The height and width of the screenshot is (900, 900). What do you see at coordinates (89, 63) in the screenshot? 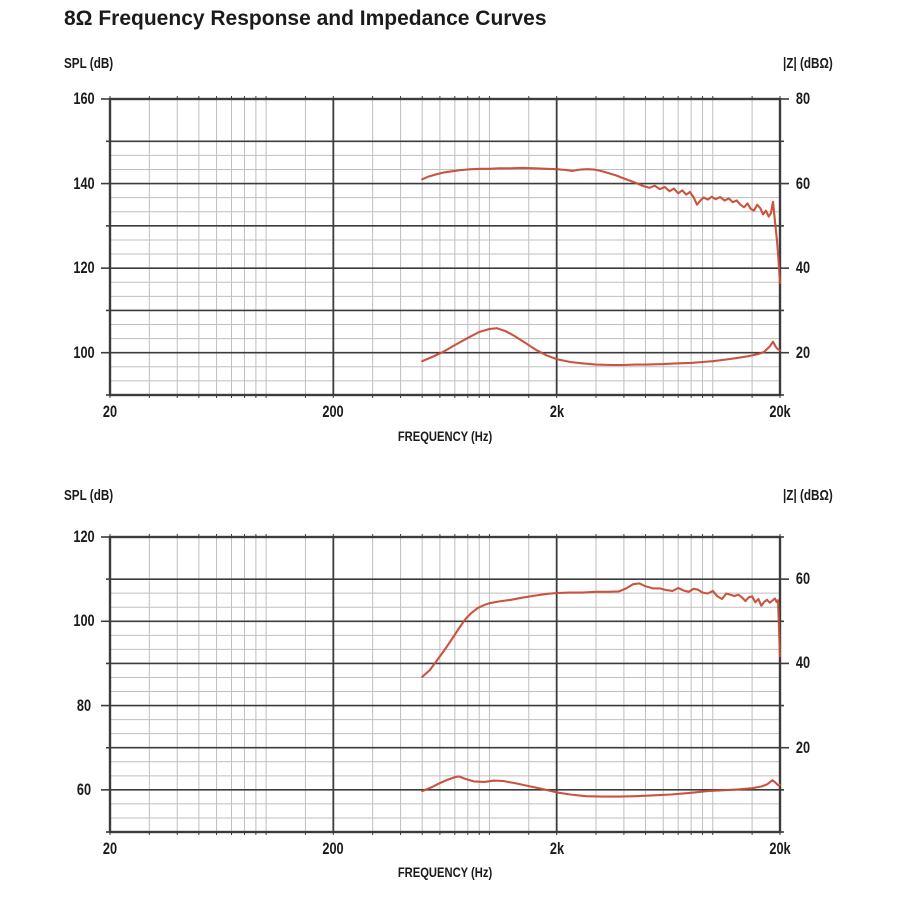
I see `top-chart-left-axis-caption: SPL (dB)` at bounding box center [89, 63].